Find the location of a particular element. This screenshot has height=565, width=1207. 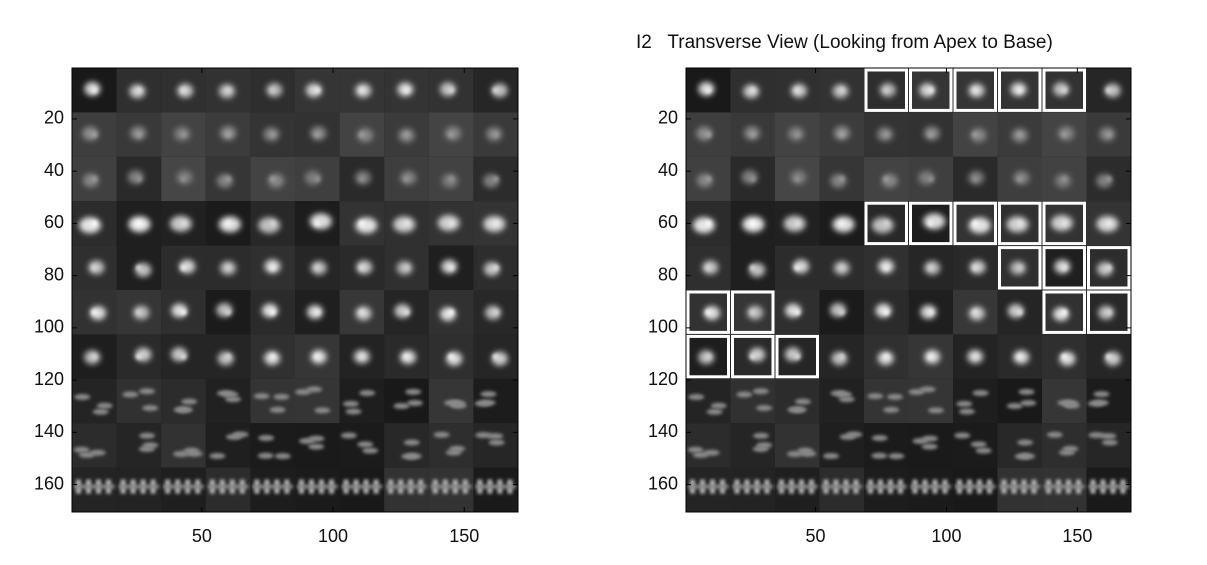

y-tick-label: 120 is located at coordinates (49, 379).